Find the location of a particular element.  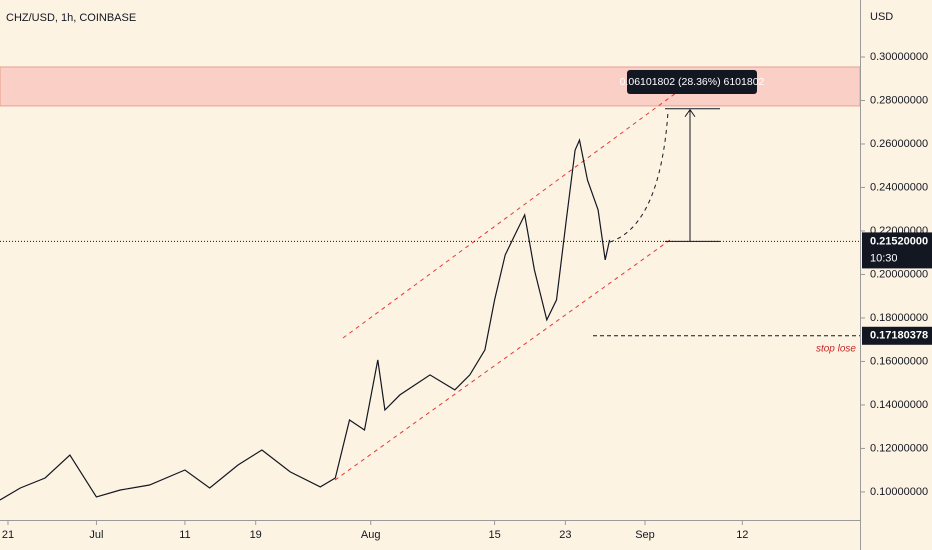

y-tick-label: 0.30000000 is located at coordinates (899, 57).